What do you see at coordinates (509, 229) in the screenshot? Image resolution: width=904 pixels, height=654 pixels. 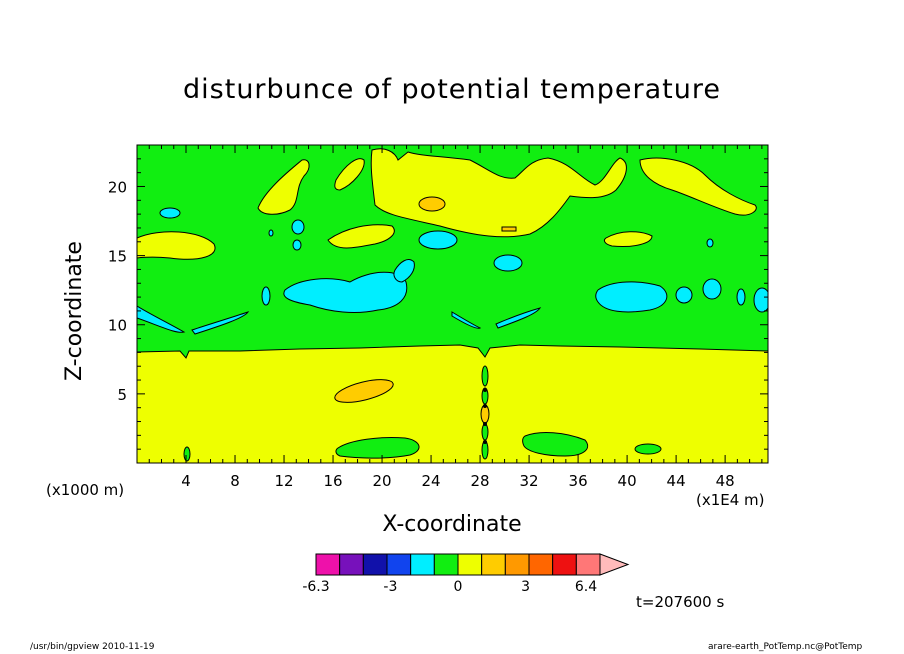 I see `positive-cell-small` at bounding box center [509, 229].